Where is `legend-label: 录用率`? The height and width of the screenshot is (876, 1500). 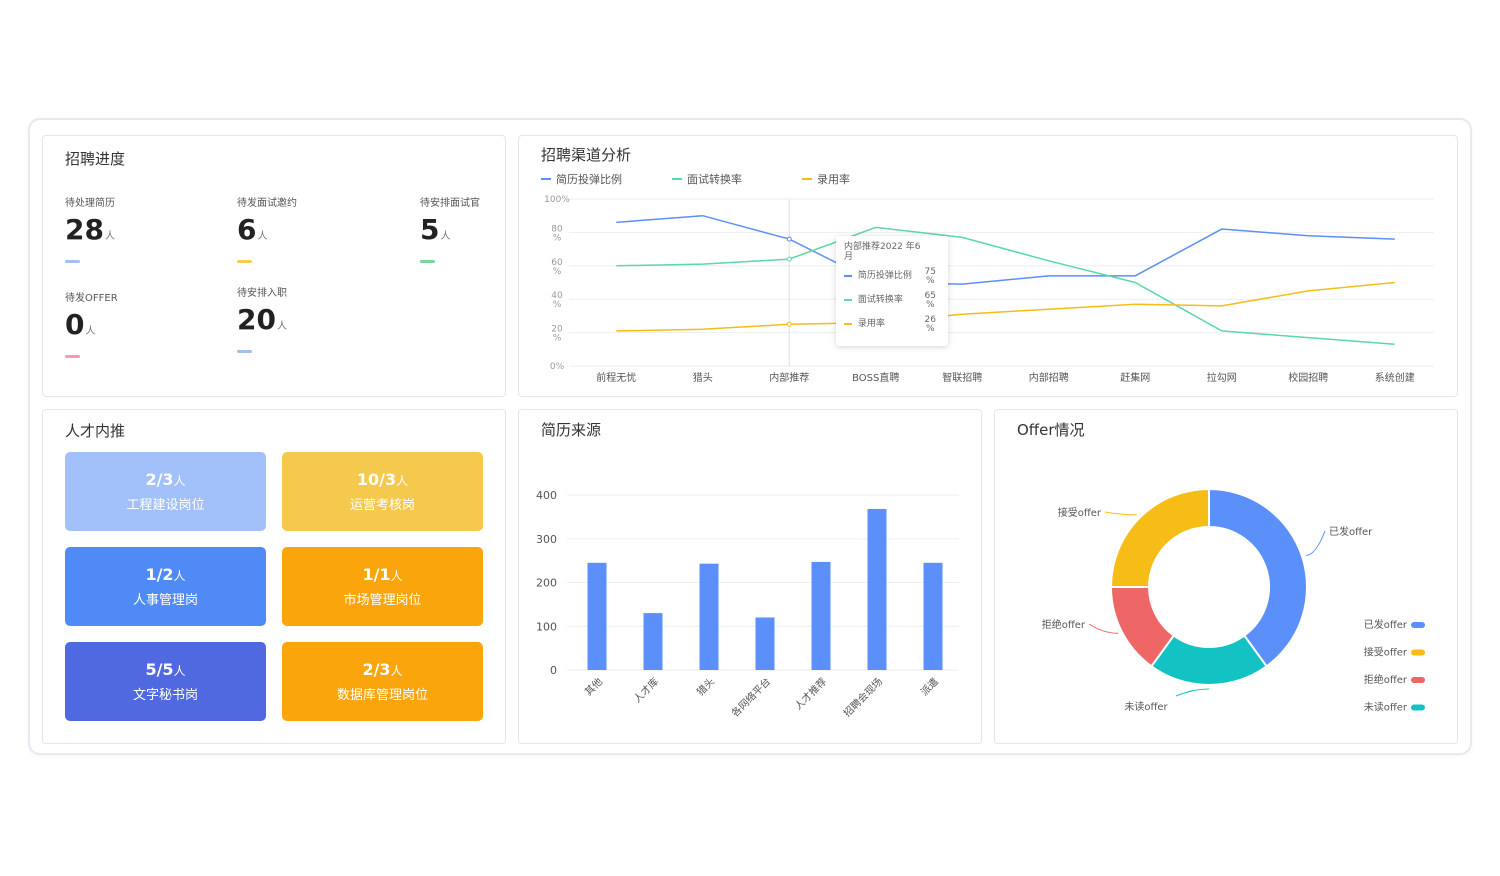 legend-label: 录用率 is located at coordinates (833, 179).